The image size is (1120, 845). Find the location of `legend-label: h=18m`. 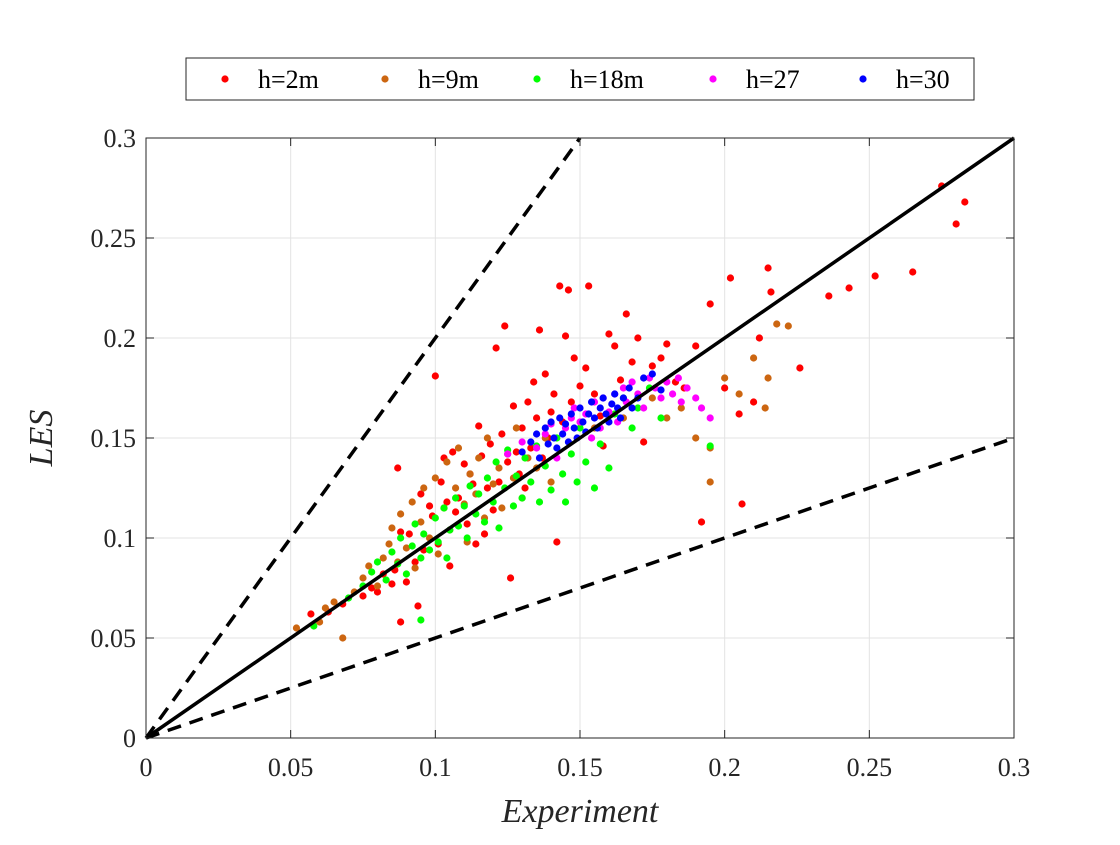

legend-label: h=18m is located at coordinates (607, 79).